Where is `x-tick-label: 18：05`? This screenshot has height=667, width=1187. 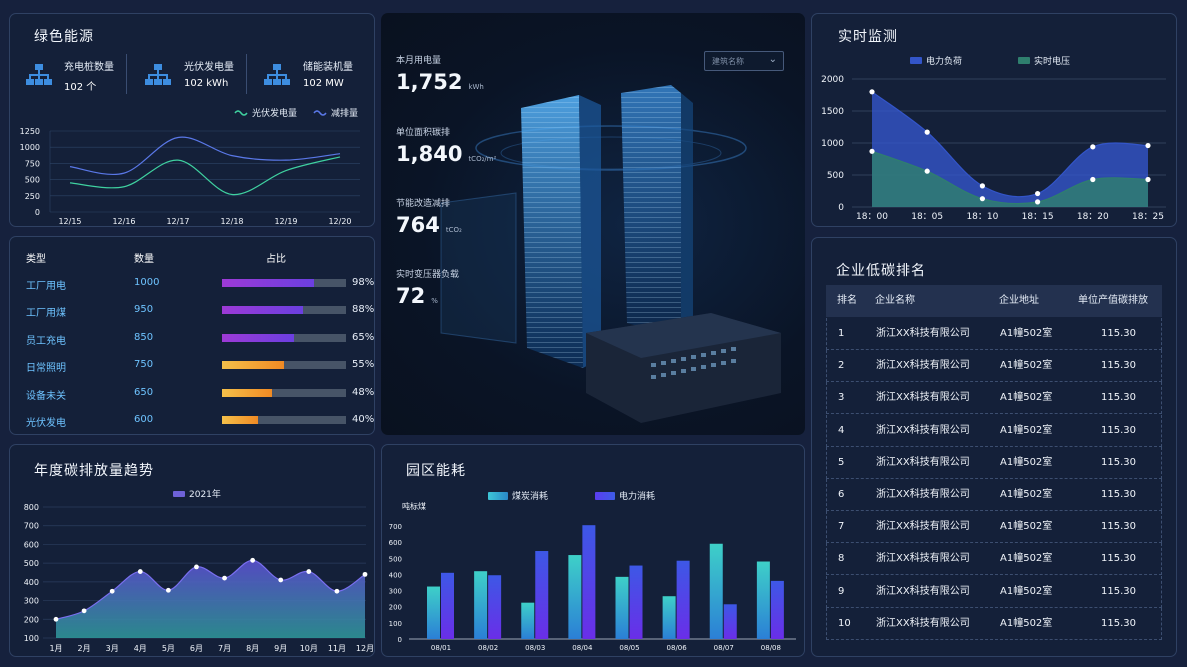
x-tick-label: 18：05 is located at coordinates (927, 217).